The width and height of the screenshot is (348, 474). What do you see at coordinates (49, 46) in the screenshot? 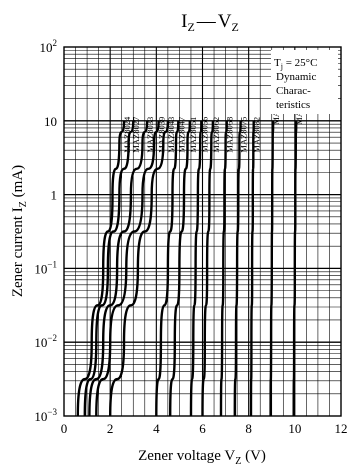
I see `y-tick-label: 10²` at bounding box center [49, 46].